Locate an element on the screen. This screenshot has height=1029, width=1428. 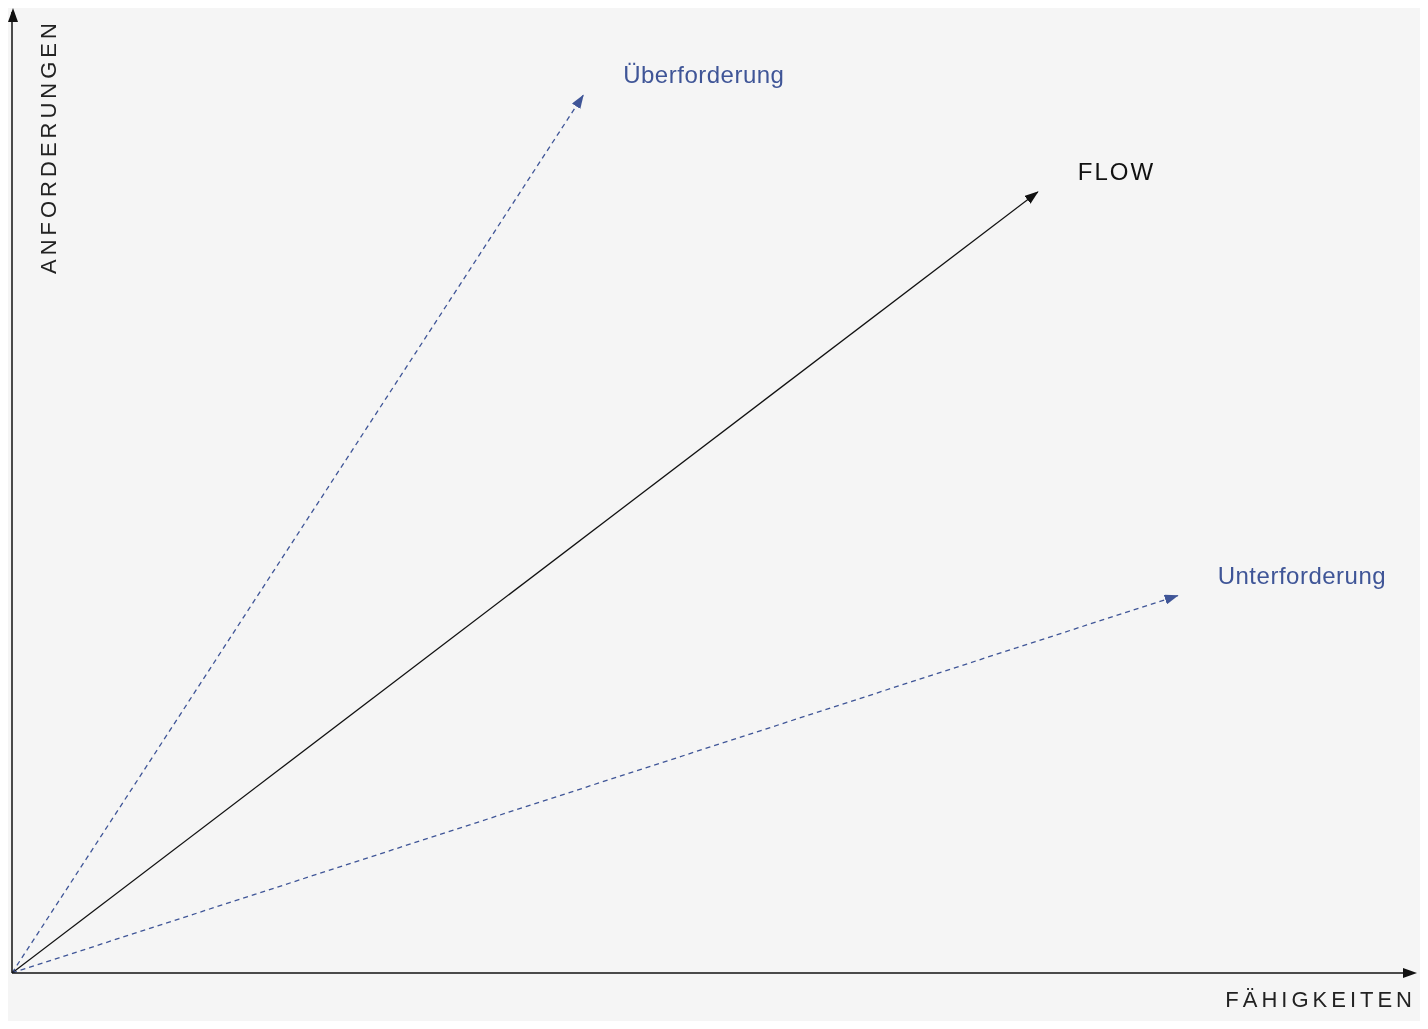
series-label: Überforderung is located at coordinates (704, 75).